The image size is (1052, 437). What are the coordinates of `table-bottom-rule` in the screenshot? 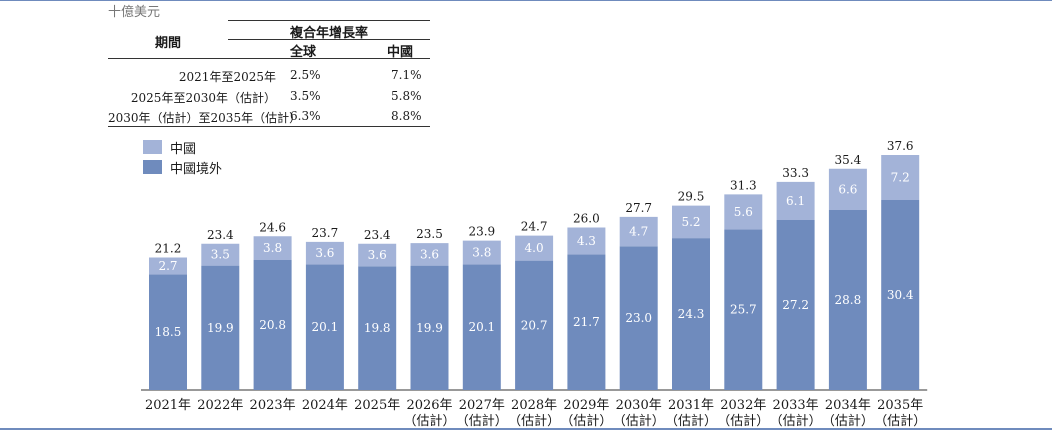 It's located at (269, 126).